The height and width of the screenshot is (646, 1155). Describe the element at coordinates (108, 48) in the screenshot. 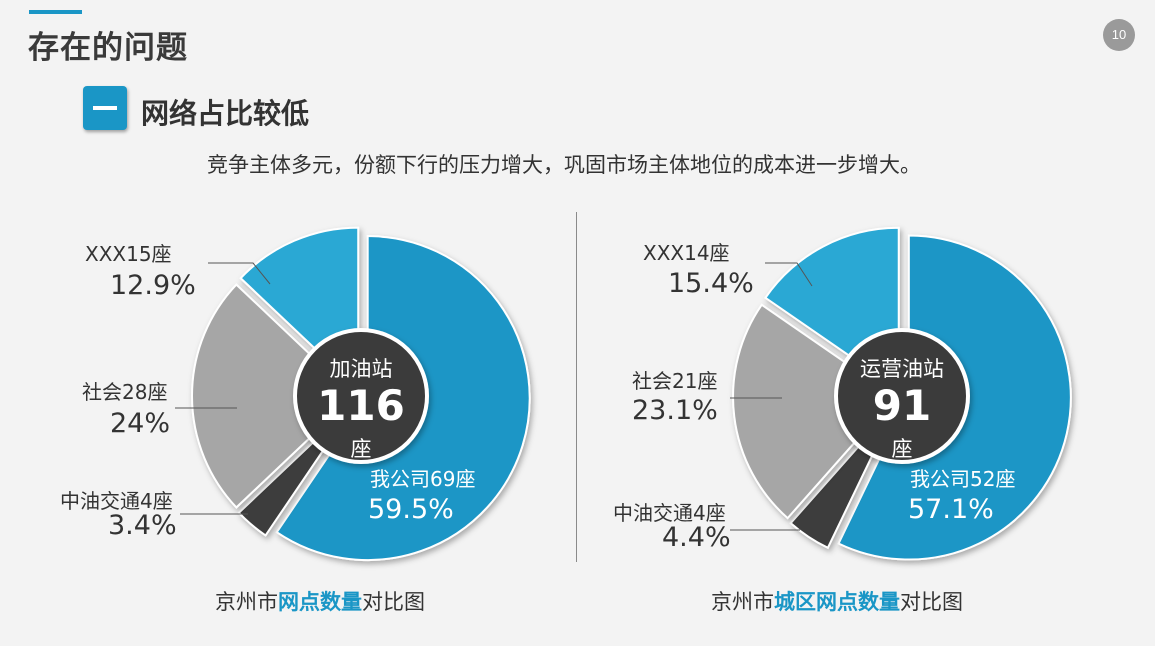

I see `page-title: 存在的问题` at that location.